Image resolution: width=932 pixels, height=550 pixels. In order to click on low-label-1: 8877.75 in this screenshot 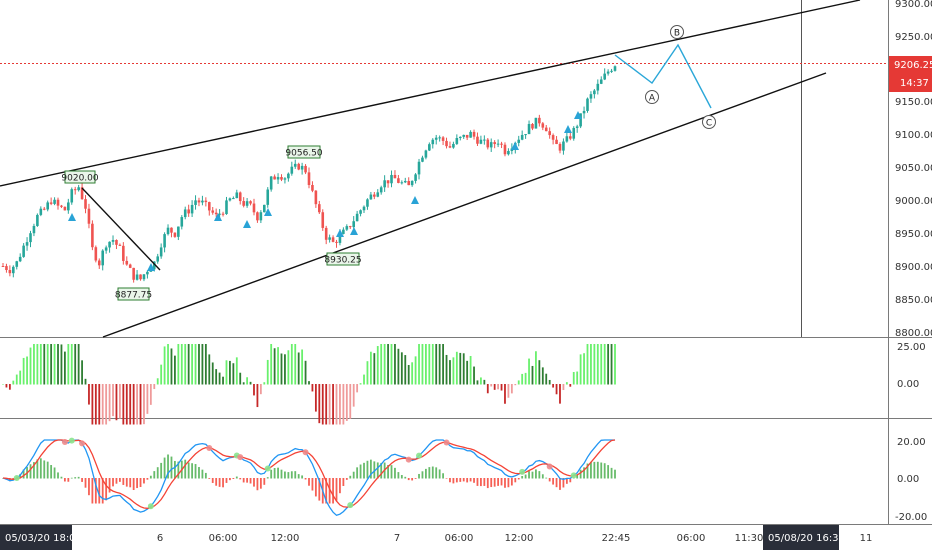, I will do `click(133, 294)`.